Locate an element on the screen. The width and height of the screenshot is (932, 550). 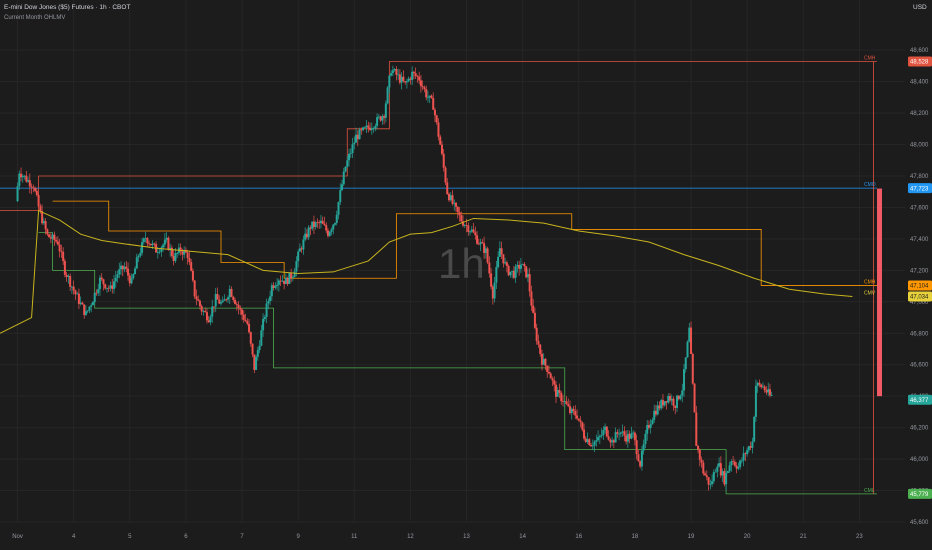
level-tag: CMV is located at coordinates (870, 293).